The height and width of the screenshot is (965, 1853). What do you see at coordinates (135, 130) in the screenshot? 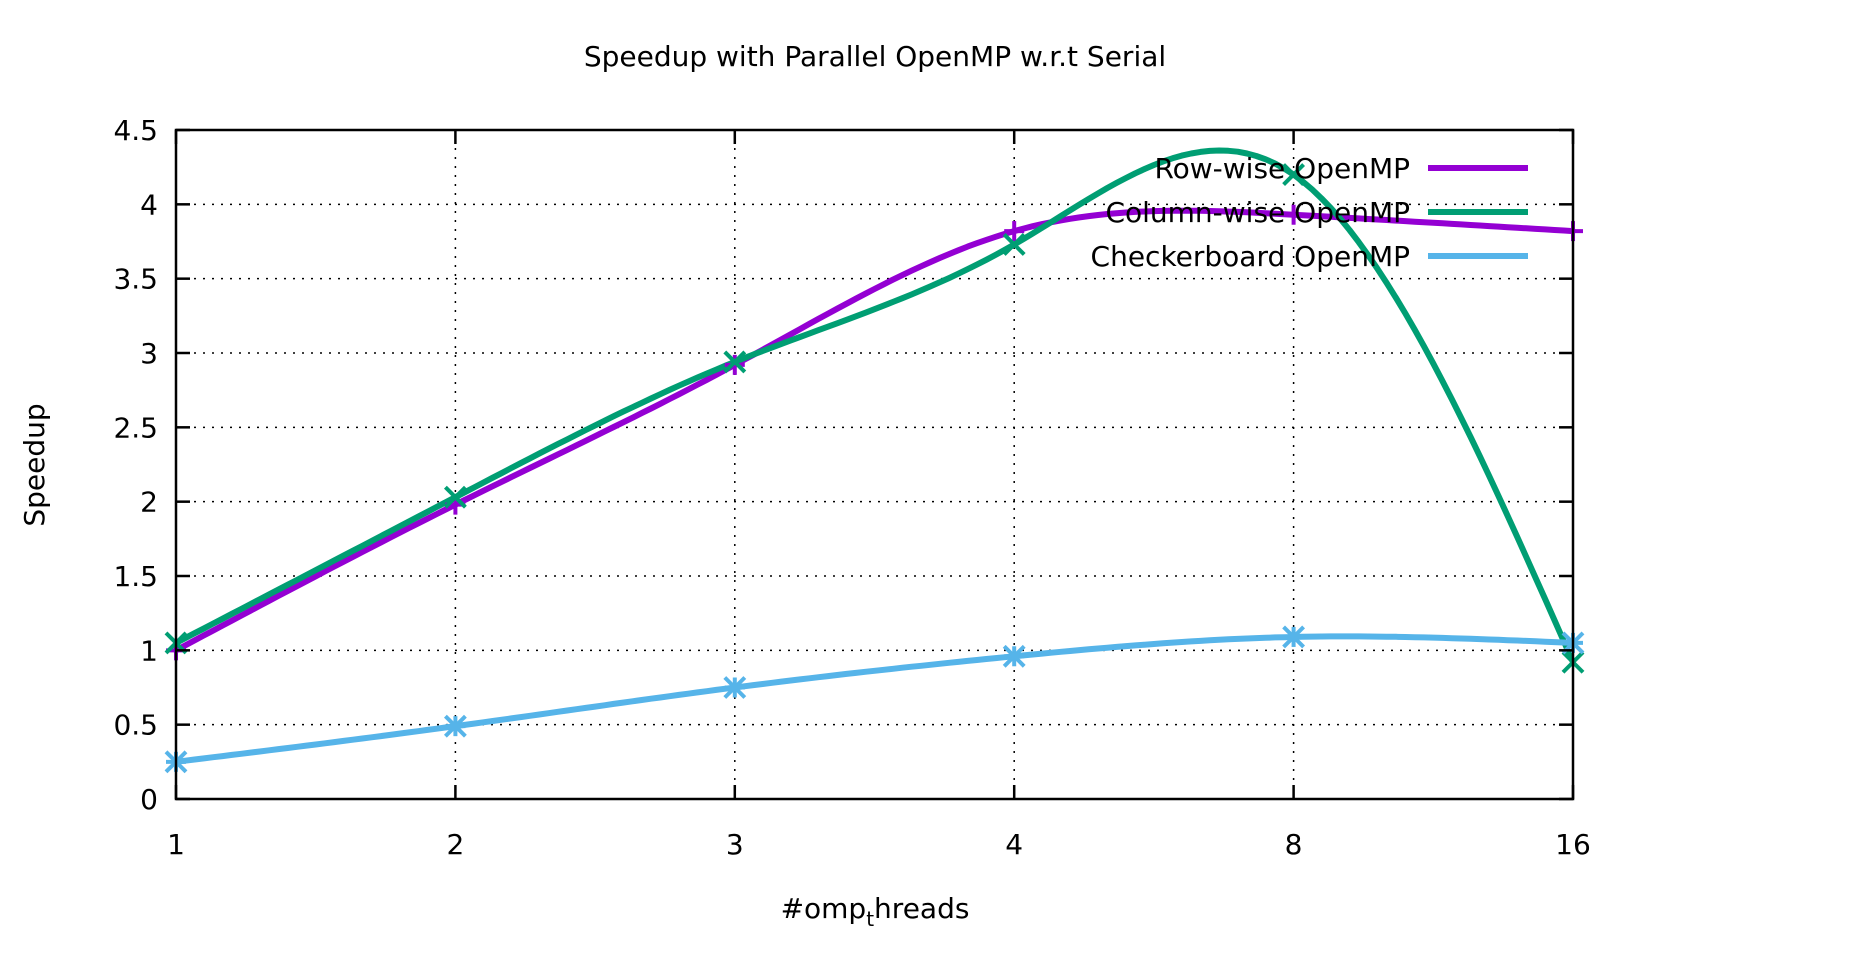
I see `y-tick-label: 4.5` at bounding box center [135, 130].